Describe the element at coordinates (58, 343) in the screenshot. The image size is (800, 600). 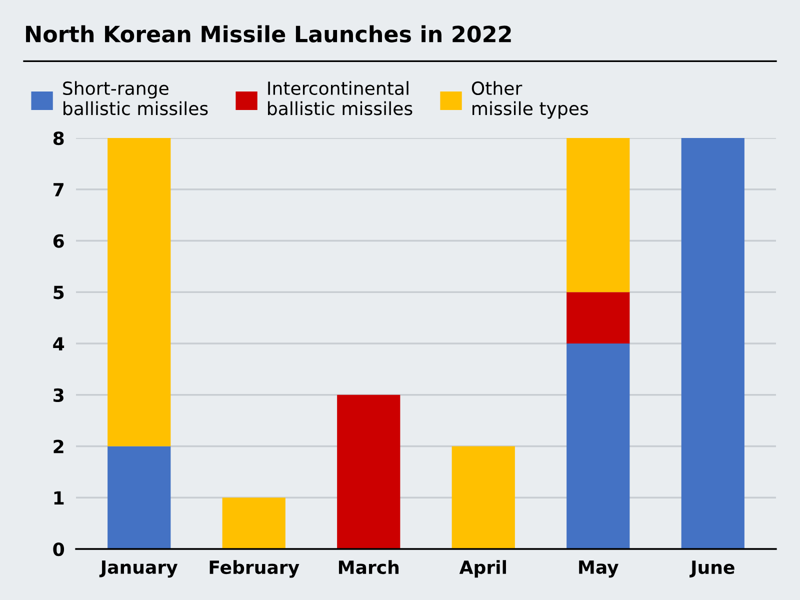
I see `y-tick-label: 4` at that location.